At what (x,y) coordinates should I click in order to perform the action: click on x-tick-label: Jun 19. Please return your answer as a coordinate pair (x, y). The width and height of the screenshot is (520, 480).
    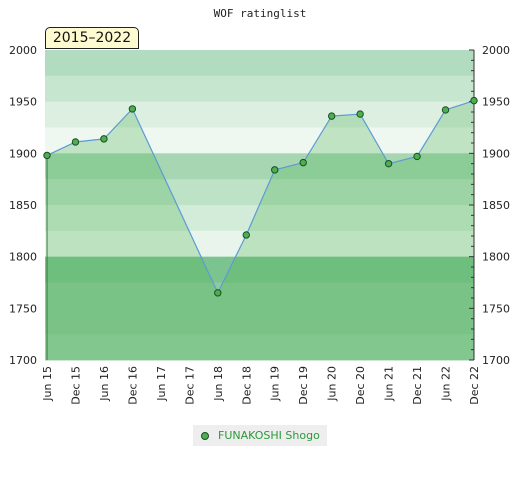
    Looking at the image, I should click on (275, 384).